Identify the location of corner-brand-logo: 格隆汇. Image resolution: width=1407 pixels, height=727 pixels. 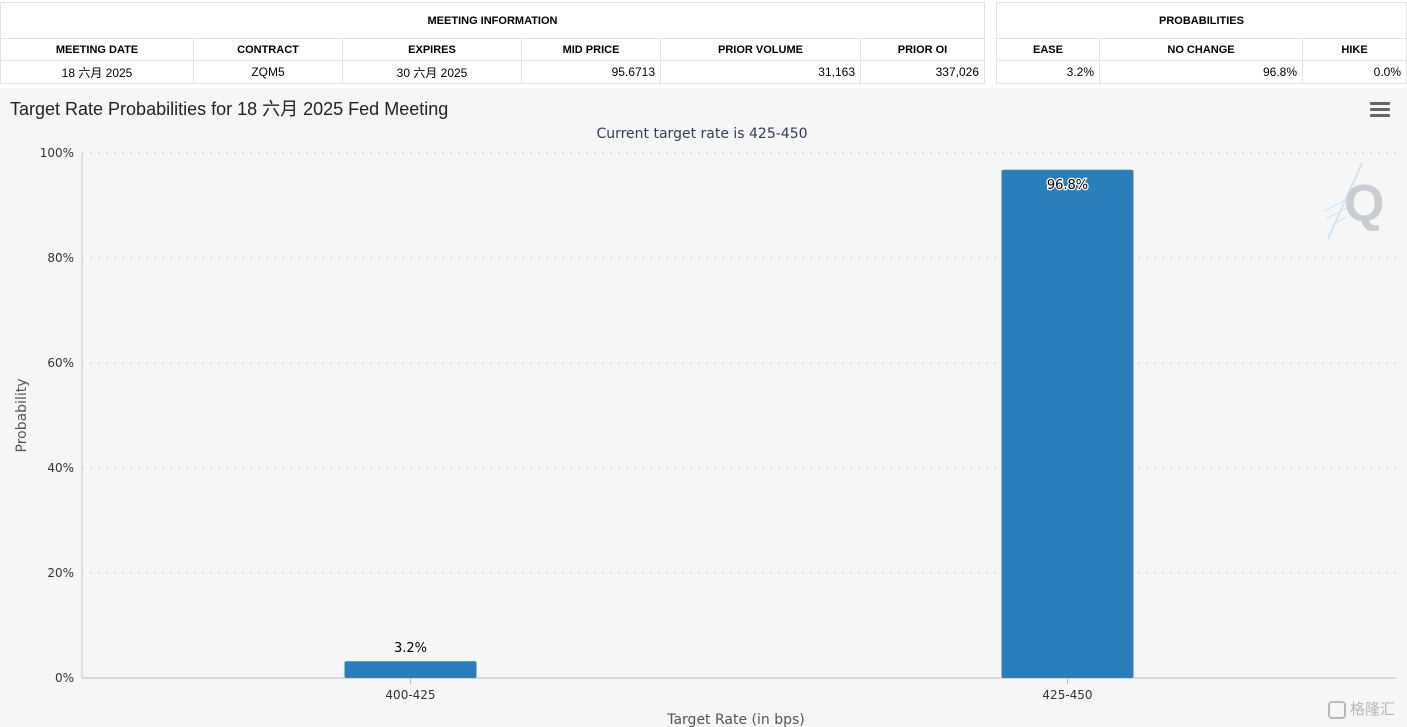
(1361, 709).